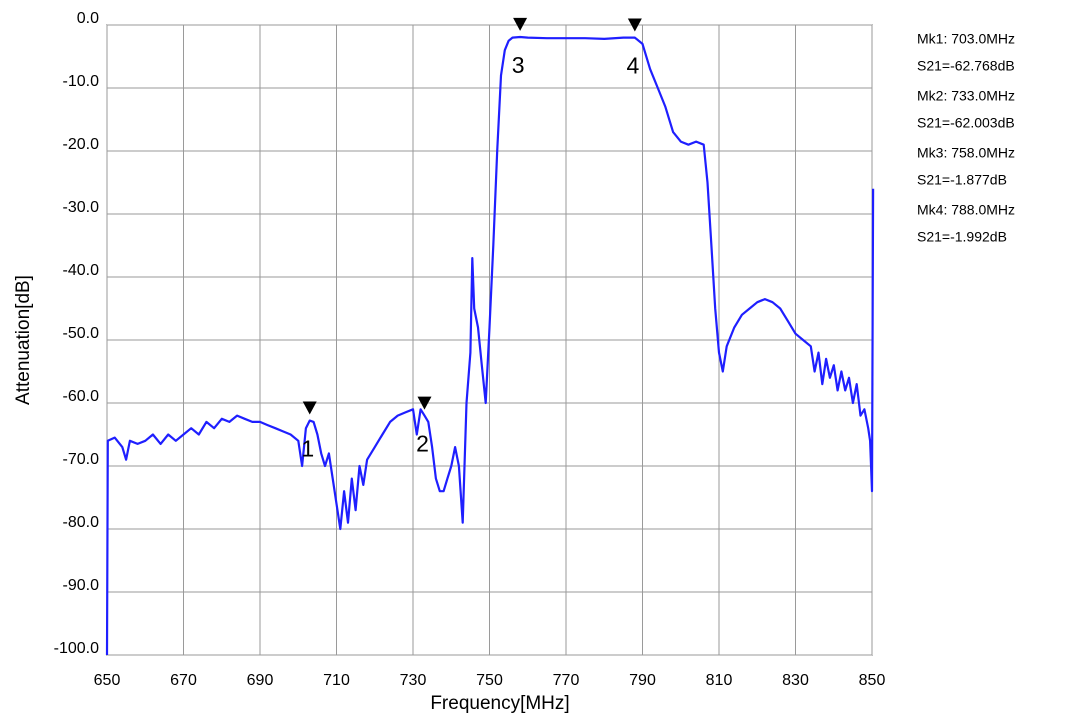 The height and width of the screenshot is (720, 1067). I want to click on marker-label: 1, so click(307, 449).